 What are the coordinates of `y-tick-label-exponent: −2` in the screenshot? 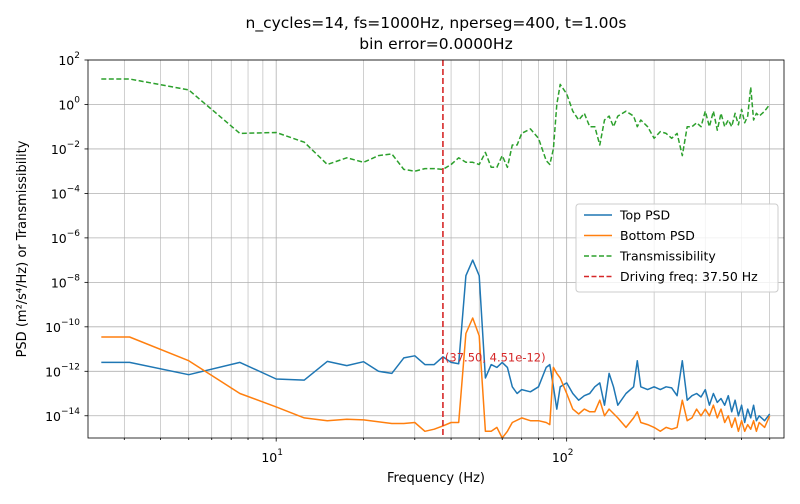 It's located at (73, 145).